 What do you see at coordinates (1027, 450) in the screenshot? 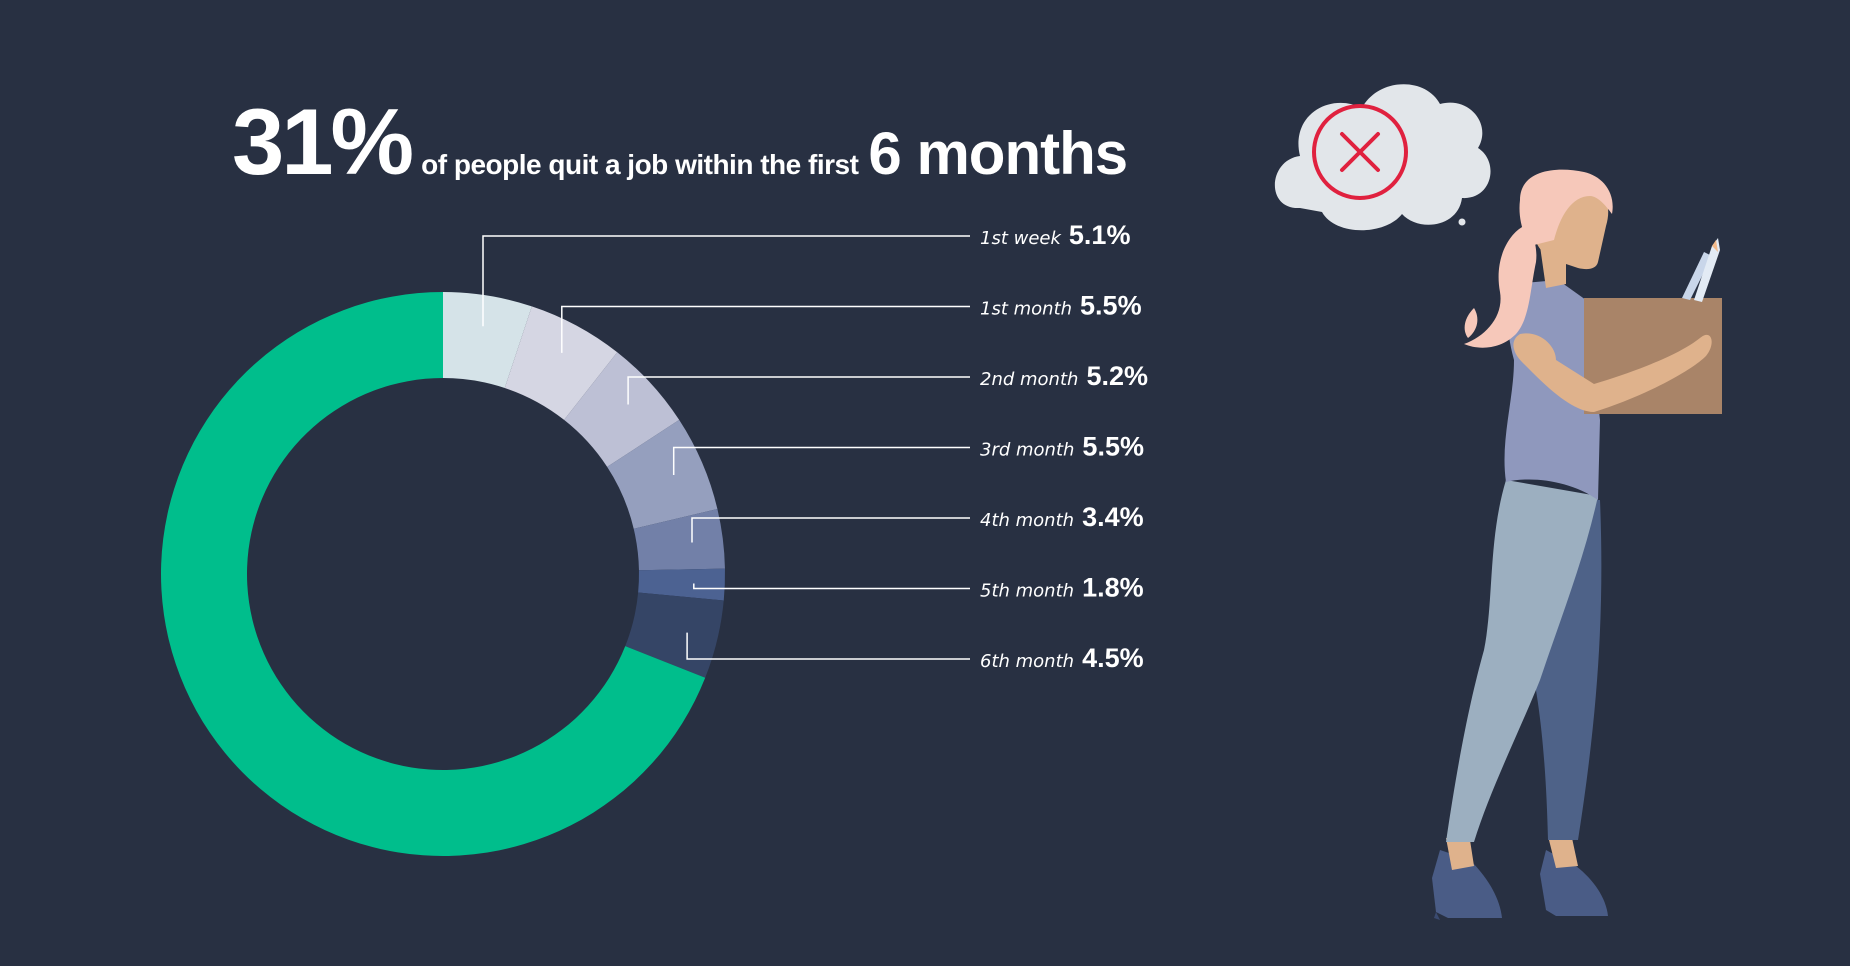
I see `slice-label-category: 3rd month` at bounding box center [1027, 450].